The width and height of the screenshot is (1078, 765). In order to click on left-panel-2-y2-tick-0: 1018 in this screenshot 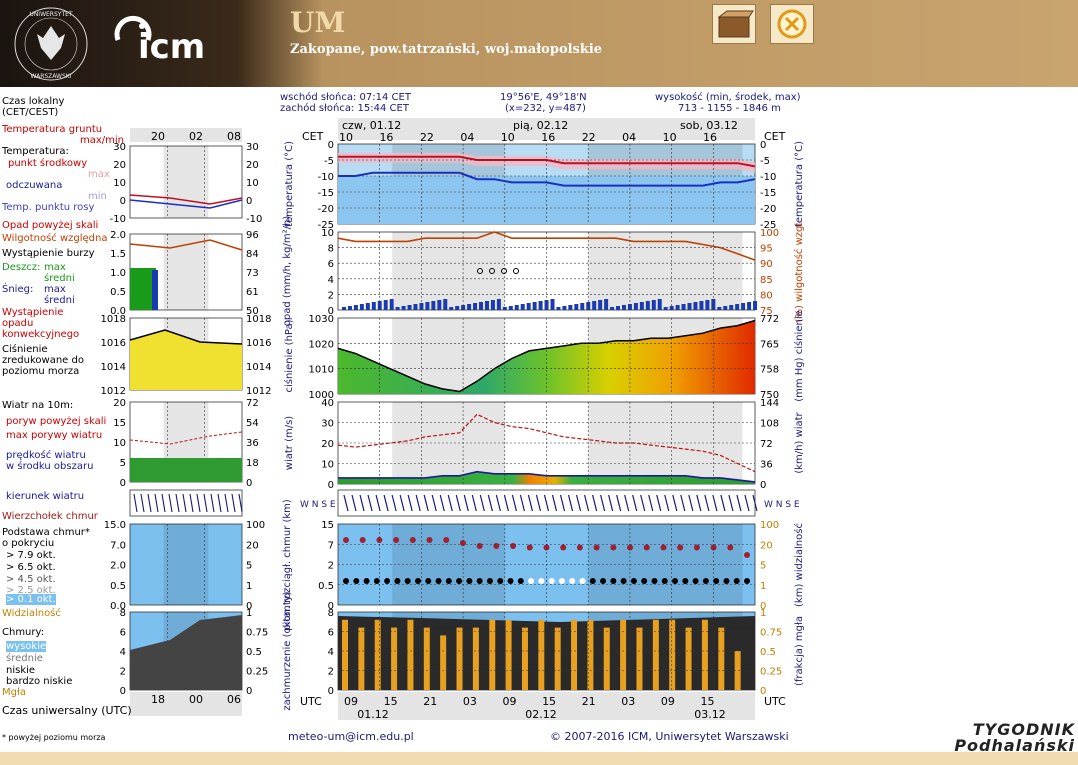, I will do `click(258, 319)`.